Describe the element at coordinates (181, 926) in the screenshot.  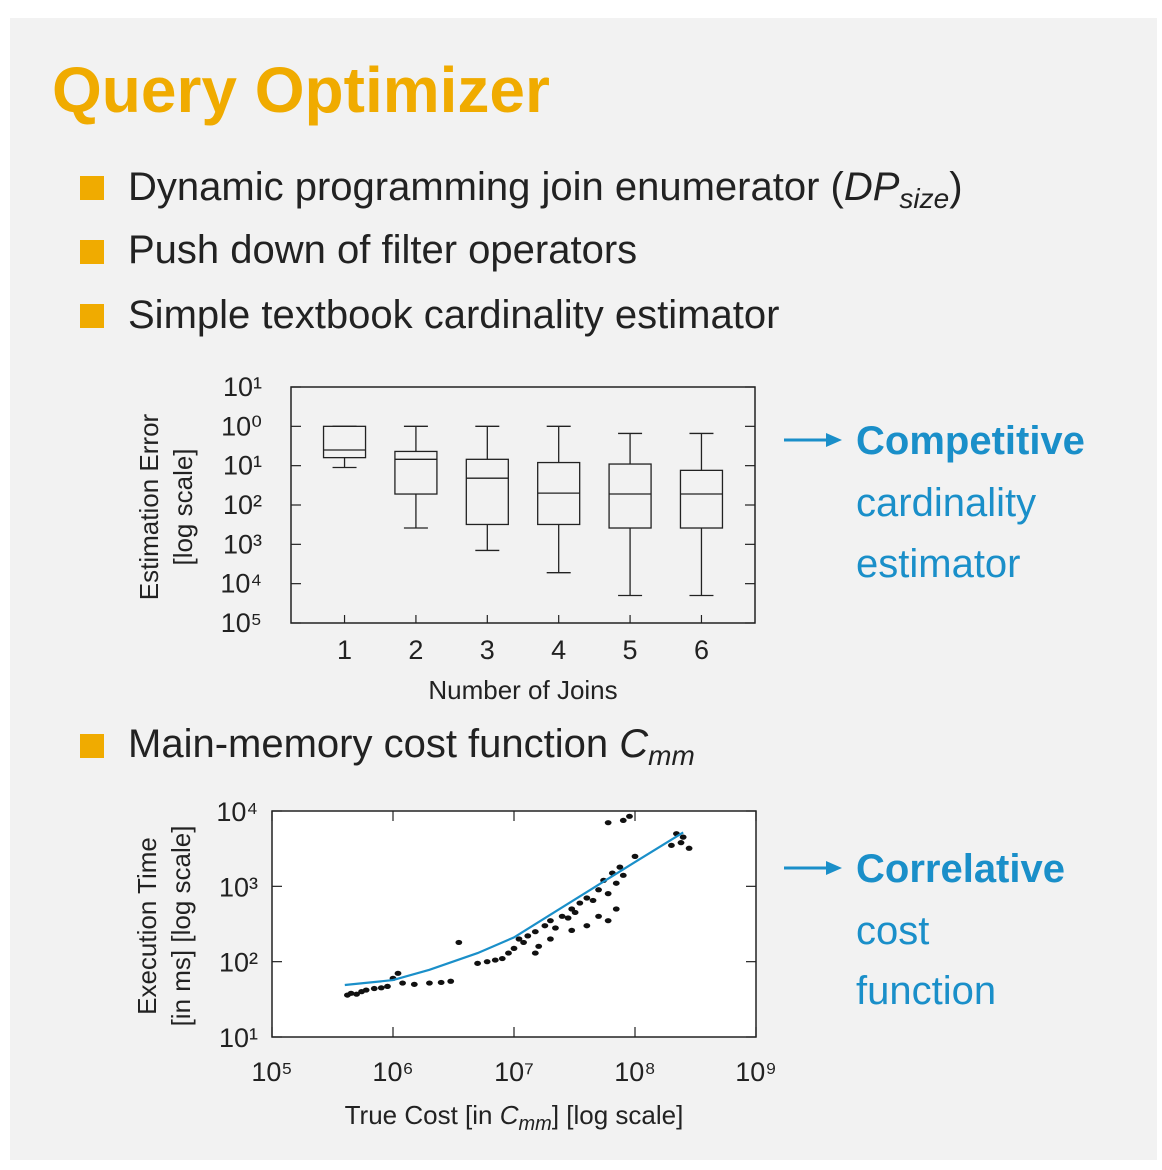
I see `y-axis-title: [in ms] [log scale]` at that location.